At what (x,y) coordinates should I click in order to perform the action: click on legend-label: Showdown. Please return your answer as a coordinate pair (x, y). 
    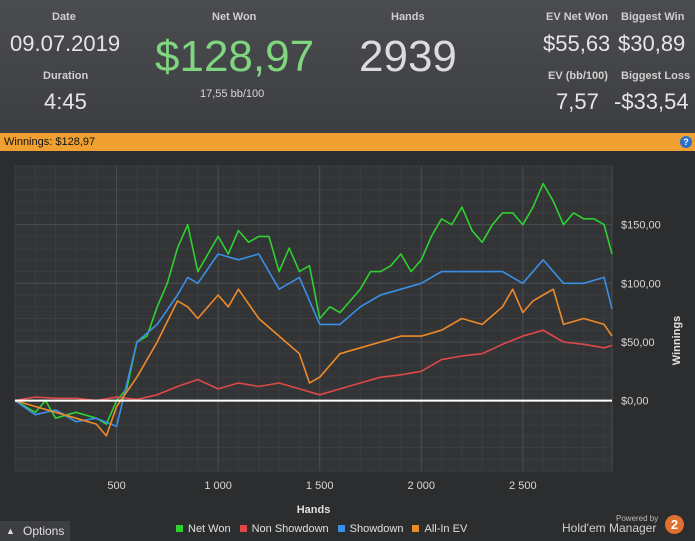
    Looking at the image, I should click on (376, 529).